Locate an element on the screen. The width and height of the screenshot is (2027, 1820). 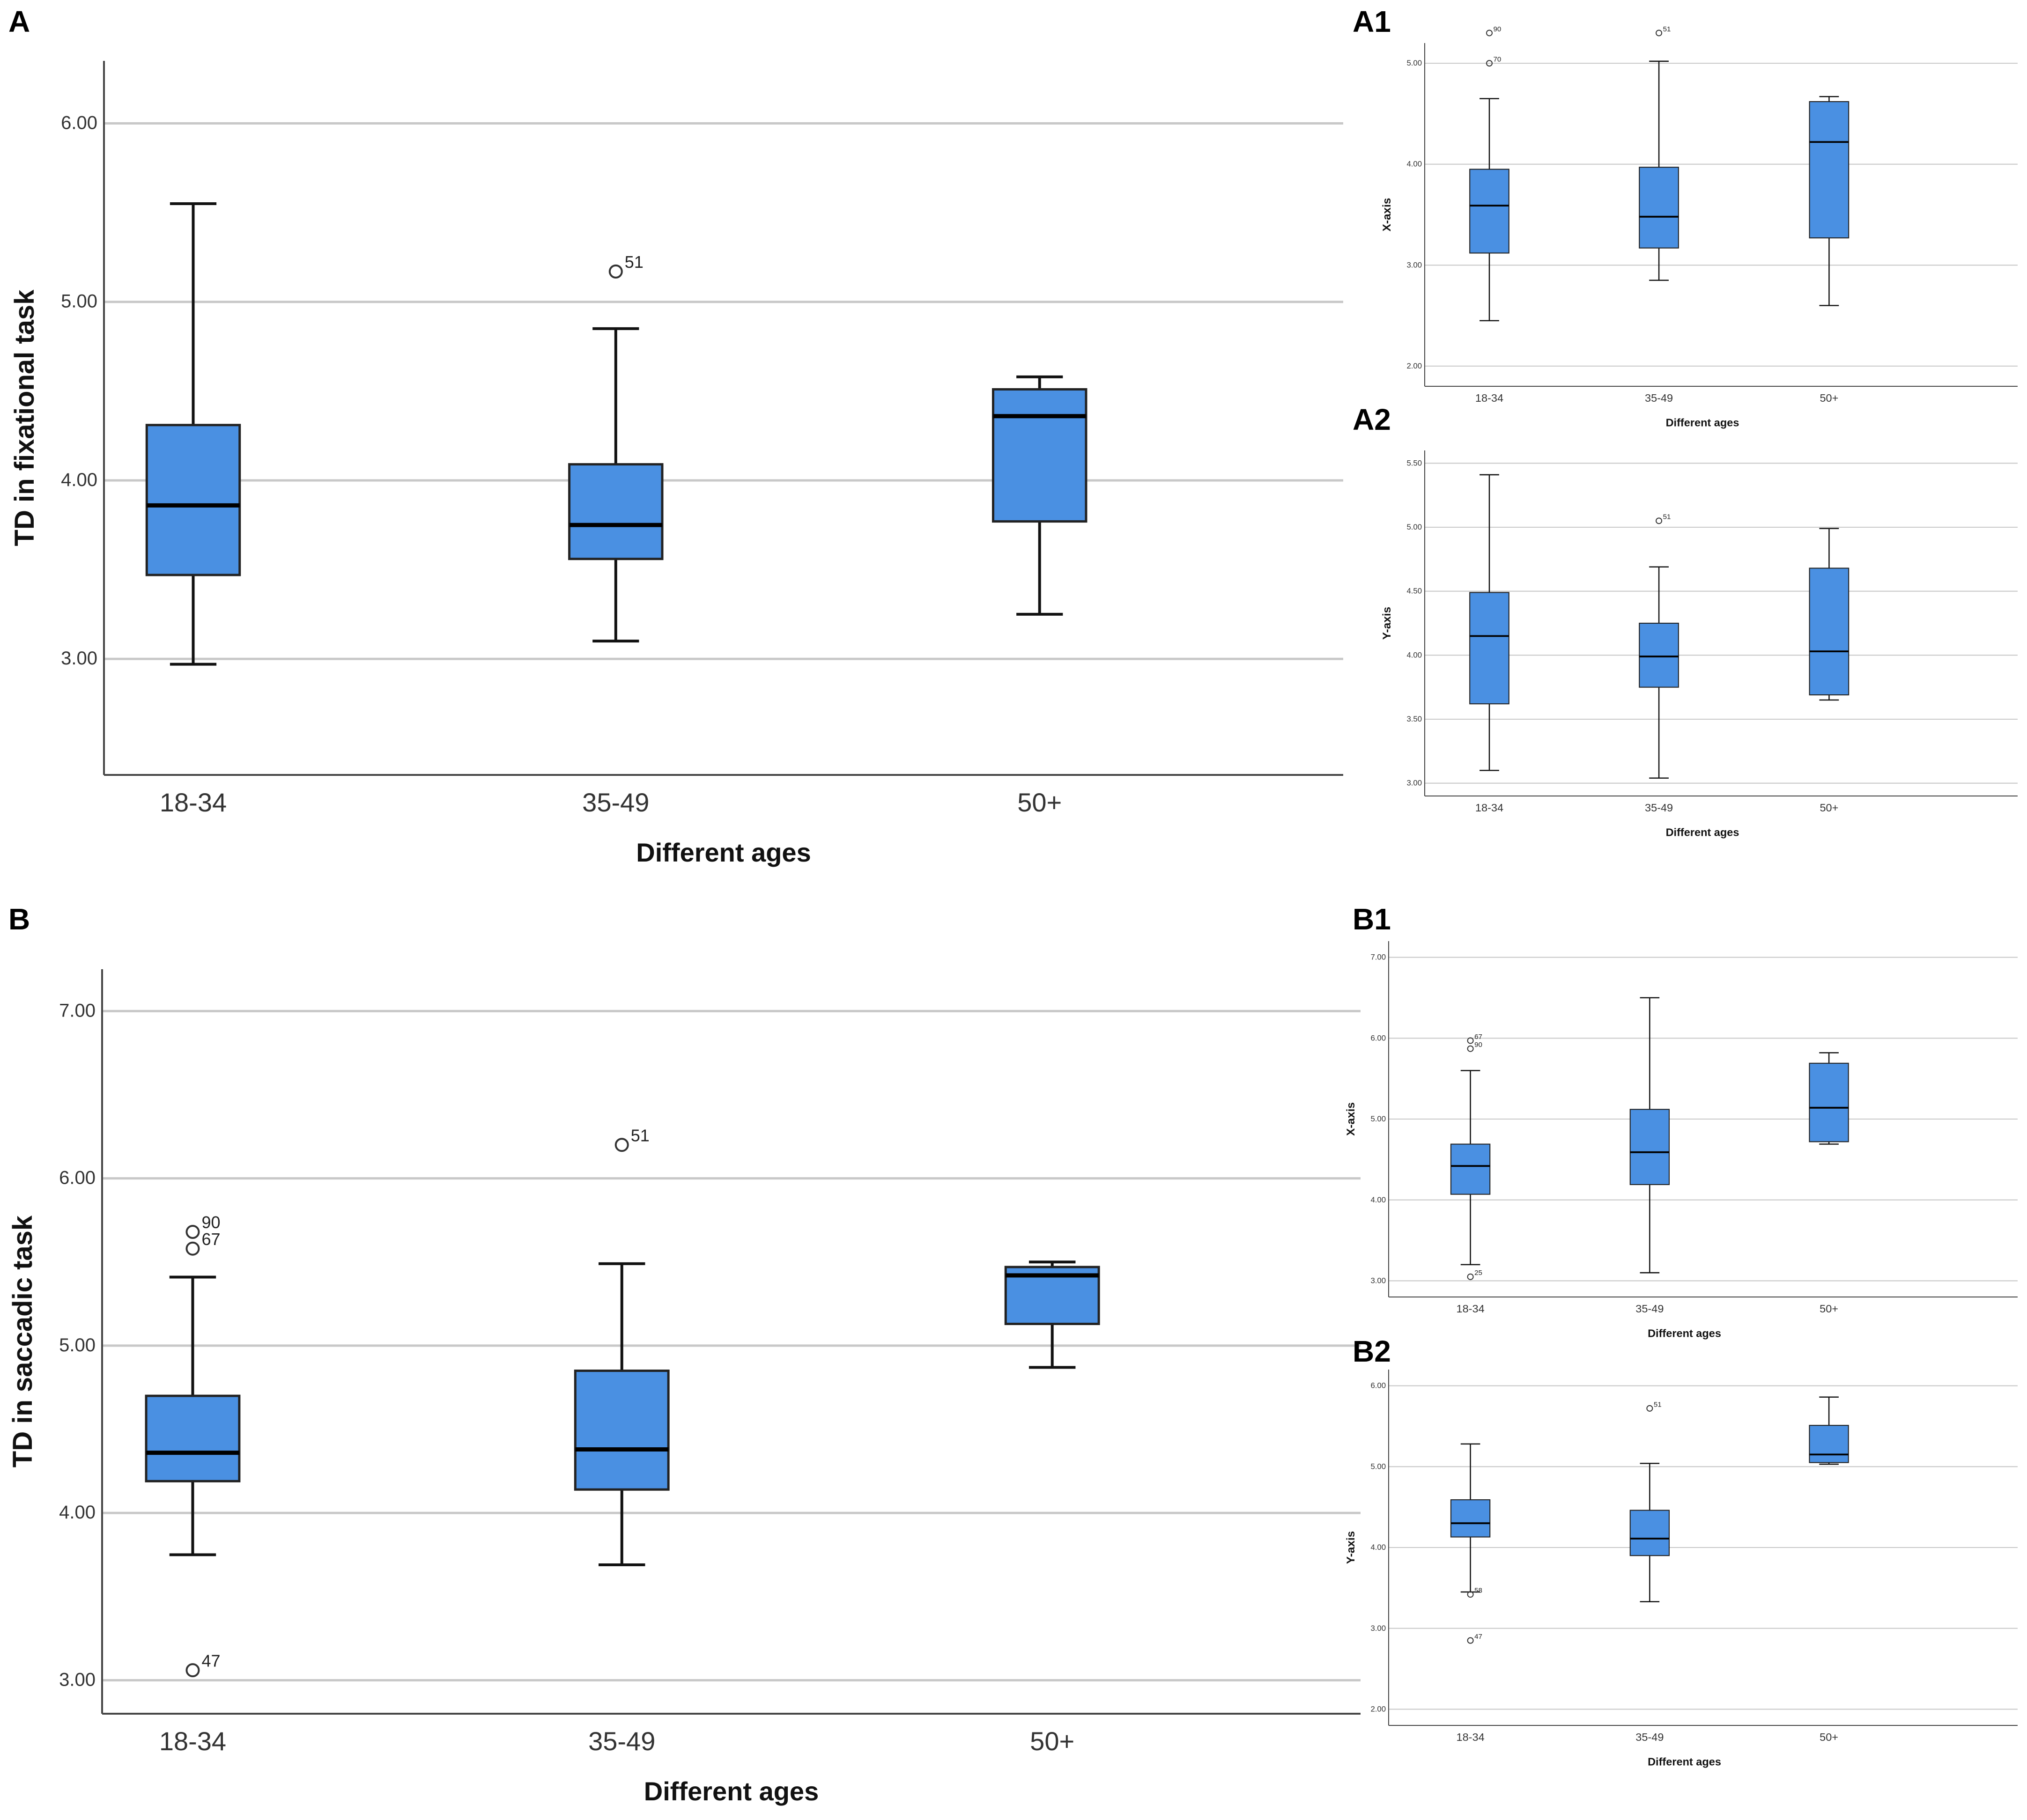
outlier-label: 70 is located at coordinates (1498, 60).